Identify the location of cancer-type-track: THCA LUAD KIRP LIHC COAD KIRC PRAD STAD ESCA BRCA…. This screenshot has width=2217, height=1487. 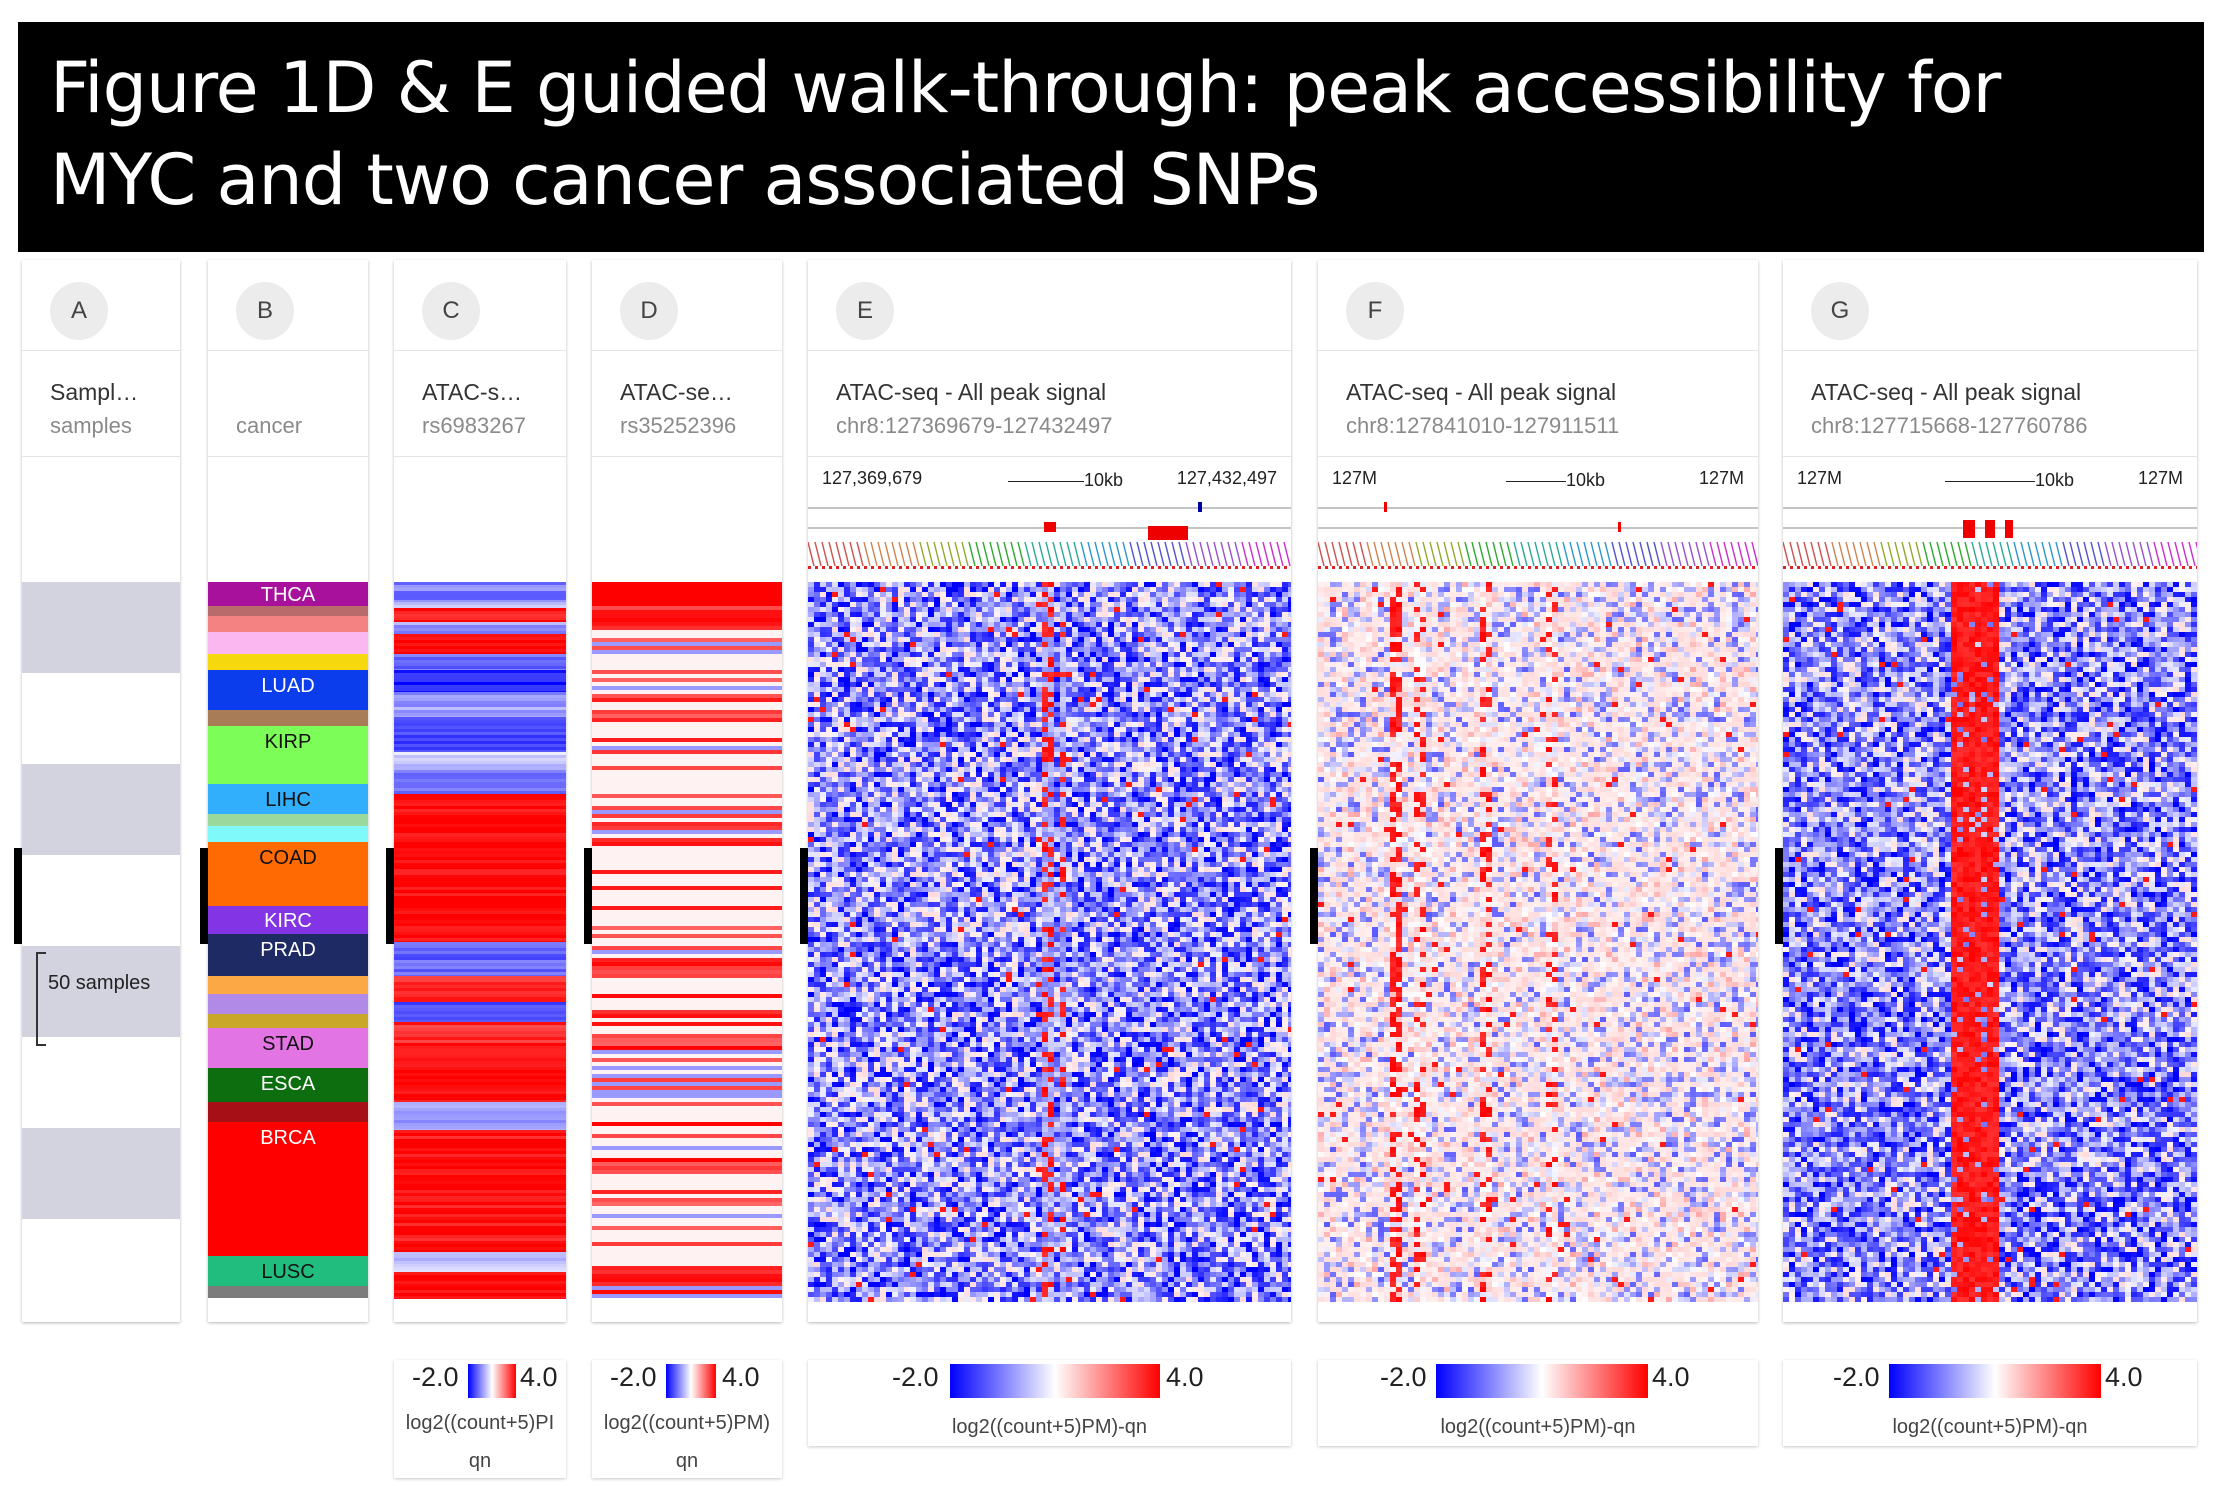
(288, 952).